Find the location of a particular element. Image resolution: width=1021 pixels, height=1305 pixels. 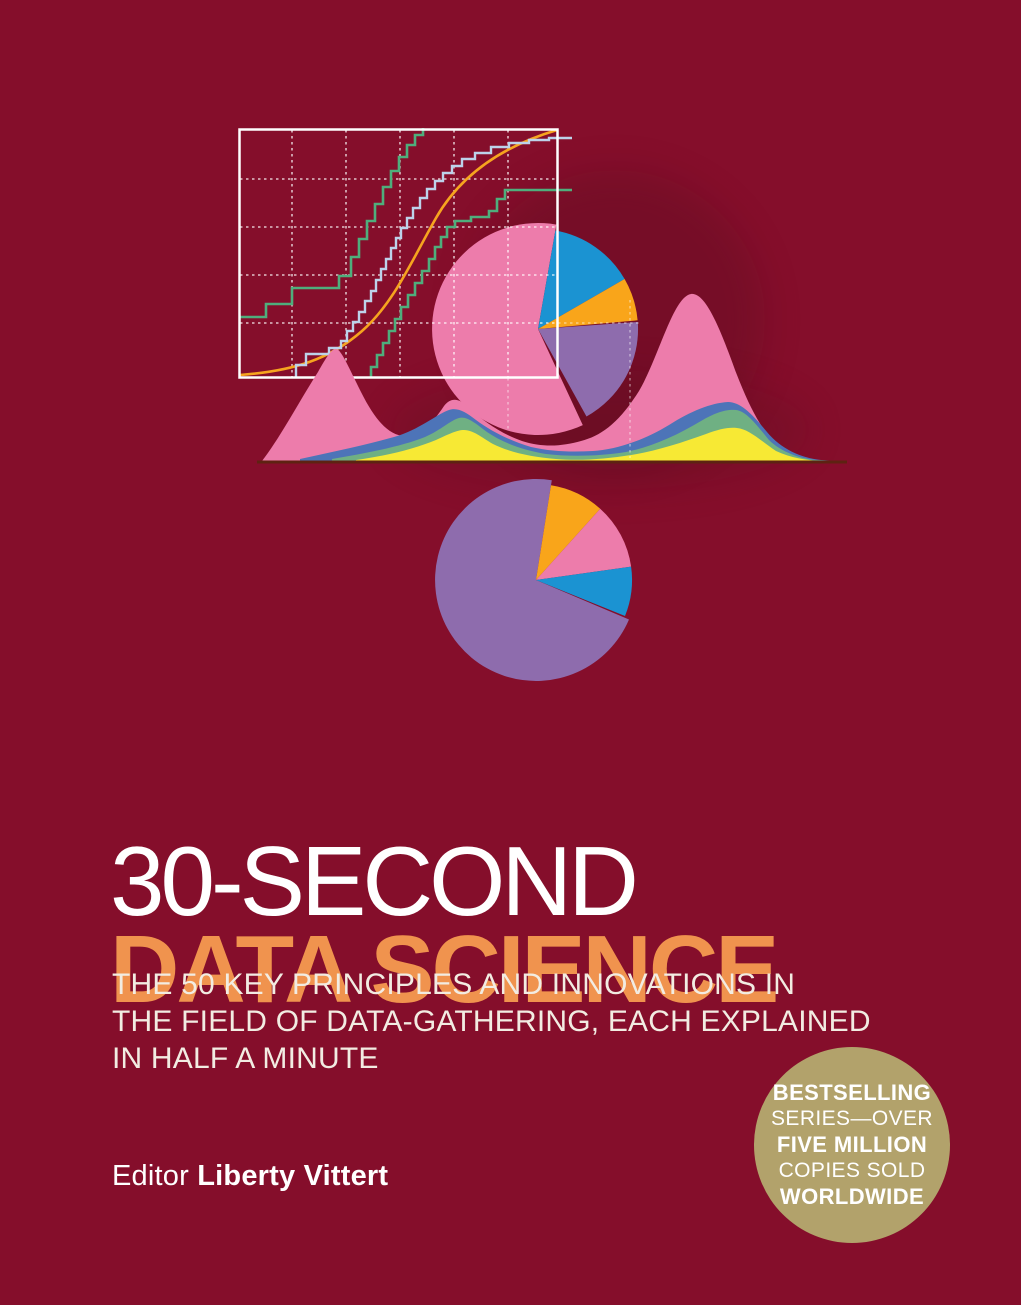

gridlines is located at coordinates (398, 253).